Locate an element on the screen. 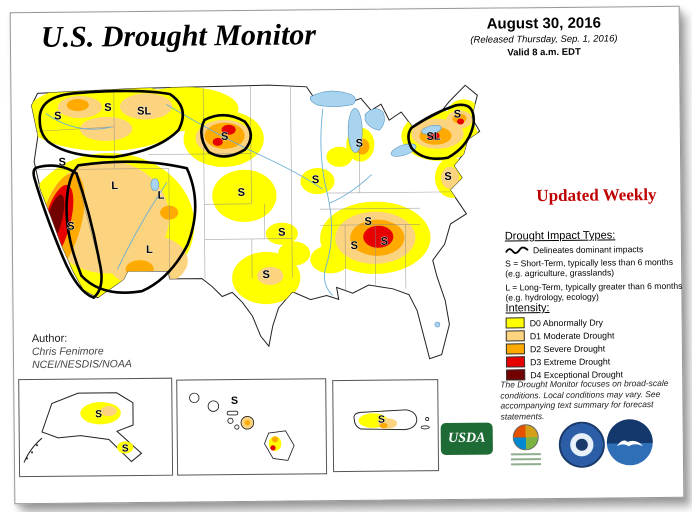  usda-logo-text: USDA is located at coordinates (467, 438).